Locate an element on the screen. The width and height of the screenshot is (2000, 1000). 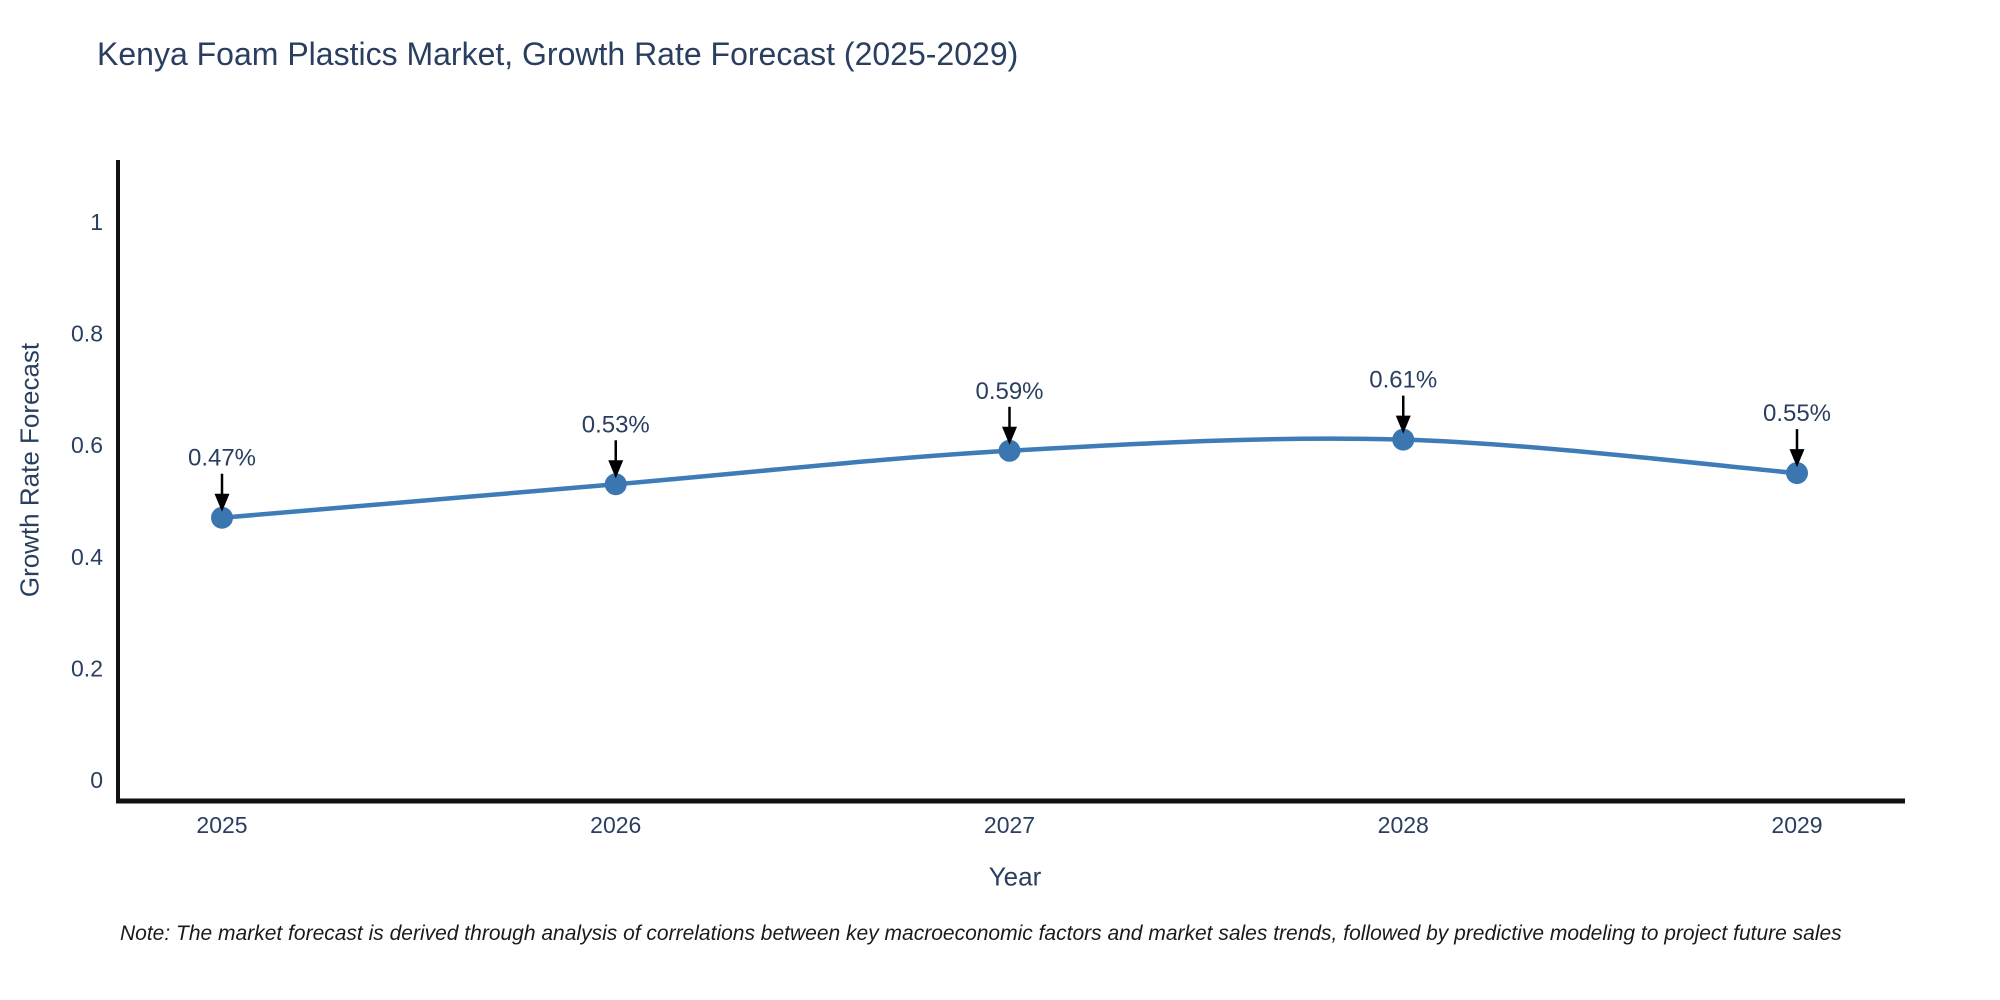
x-tick-label-2025: 2025 is located at coordinates (221, 825).